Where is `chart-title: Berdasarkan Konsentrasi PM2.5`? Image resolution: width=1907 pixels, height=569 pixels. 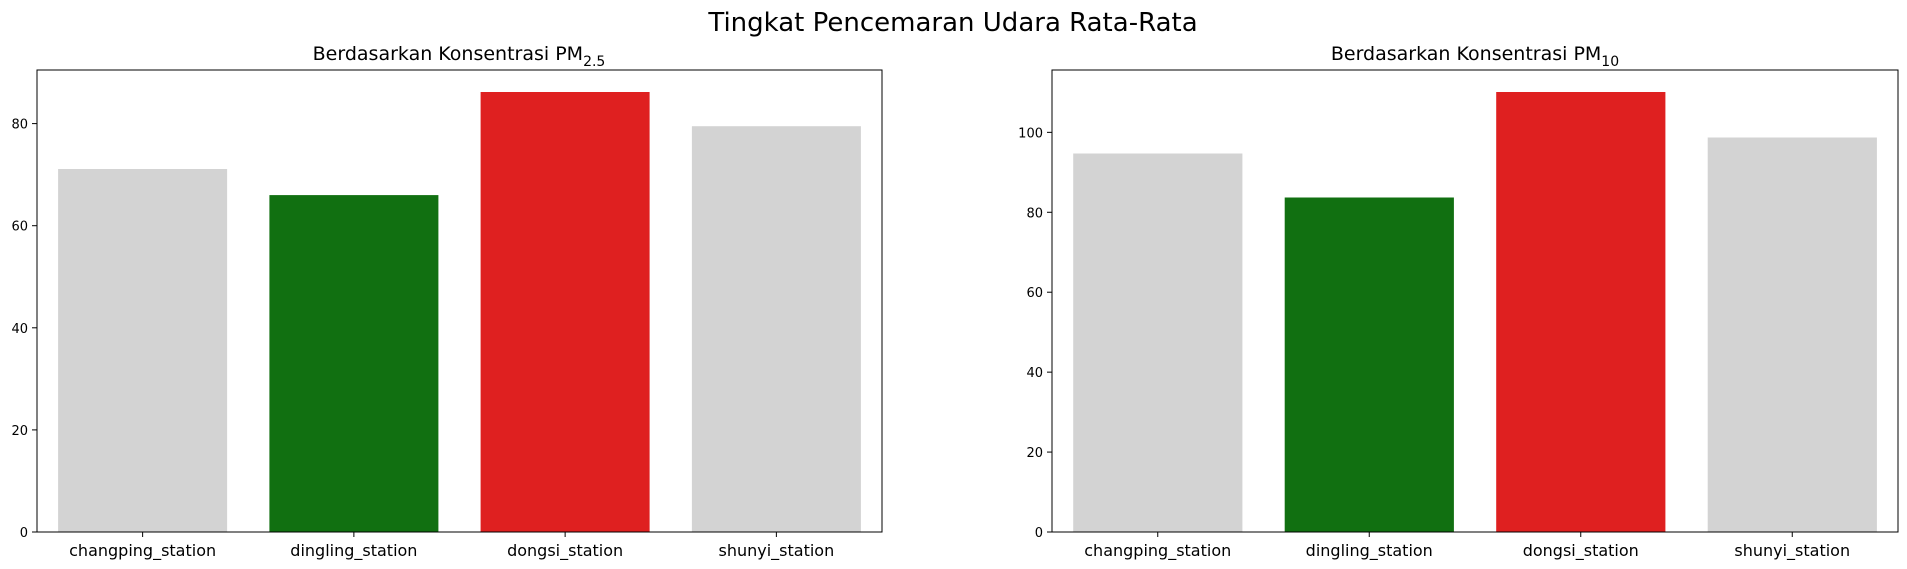
chart-title: Berdasarkan Konsentrasi PM2.5 is located at coordinates (459, 56).